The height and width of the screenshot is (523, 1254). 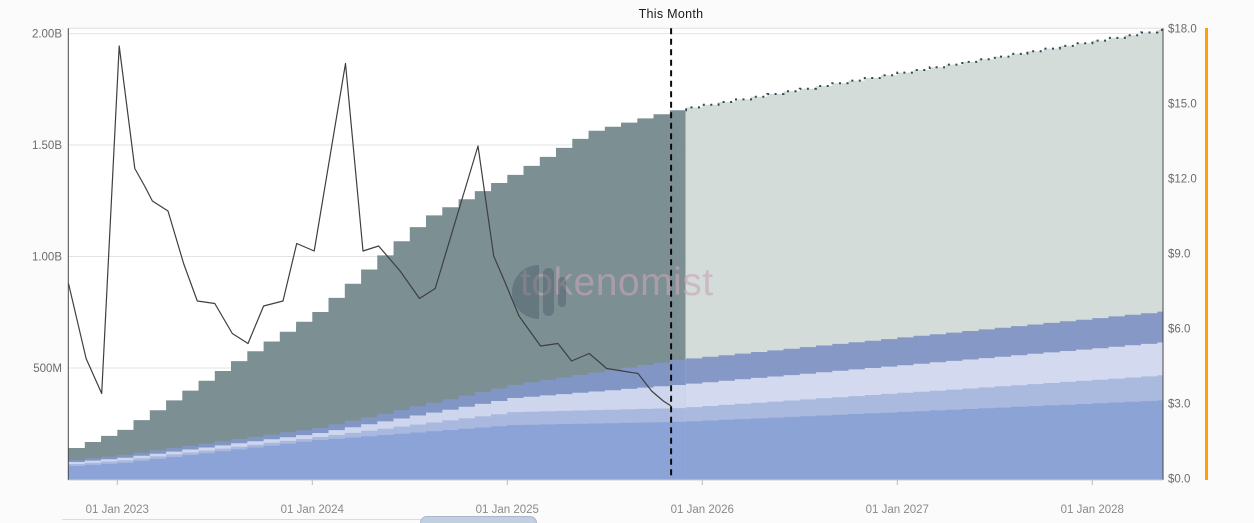 I want to click on y-axis-right-label: $18.0, so click(x=1182, y=30).